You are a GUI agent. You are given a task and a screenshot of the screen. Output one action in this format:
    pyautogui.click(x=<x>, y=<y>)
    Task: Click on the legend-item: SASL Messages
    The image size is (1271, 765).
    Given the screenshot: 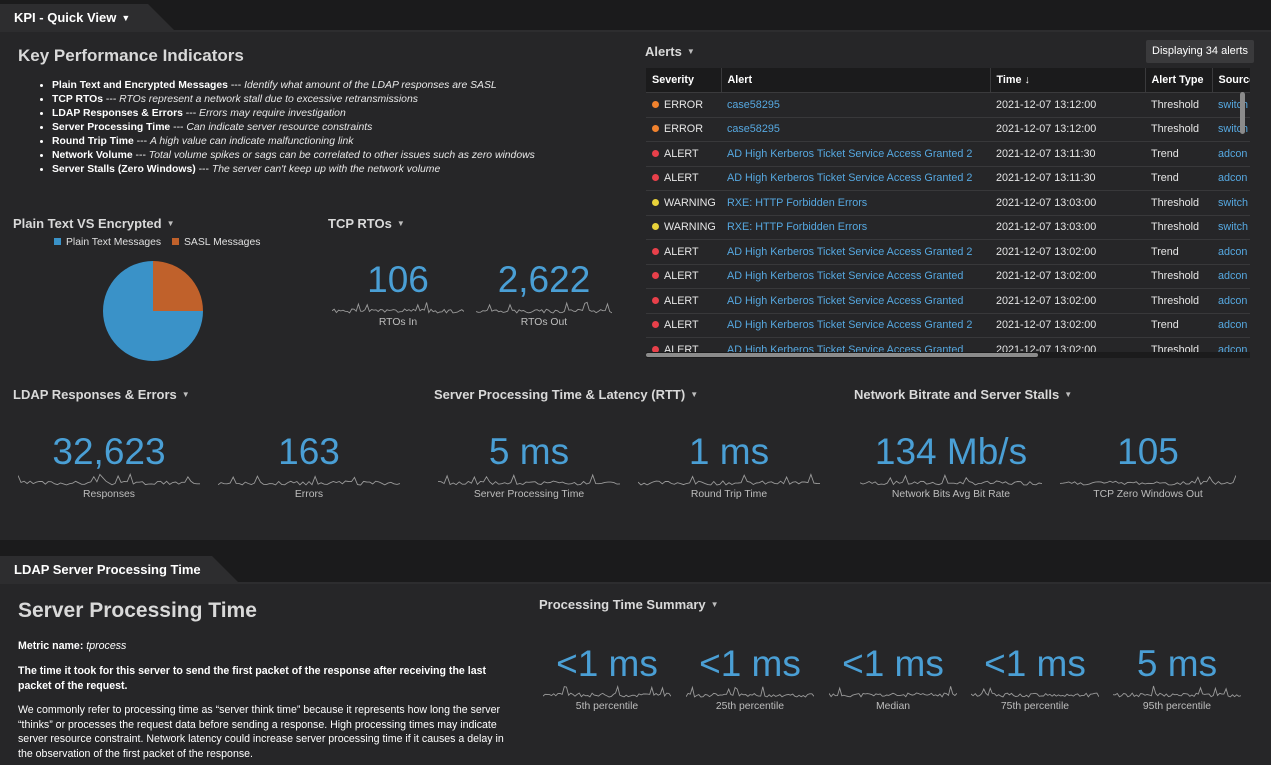 What is the action you would take?
    pyautogui.click(x=216, y=242)
    